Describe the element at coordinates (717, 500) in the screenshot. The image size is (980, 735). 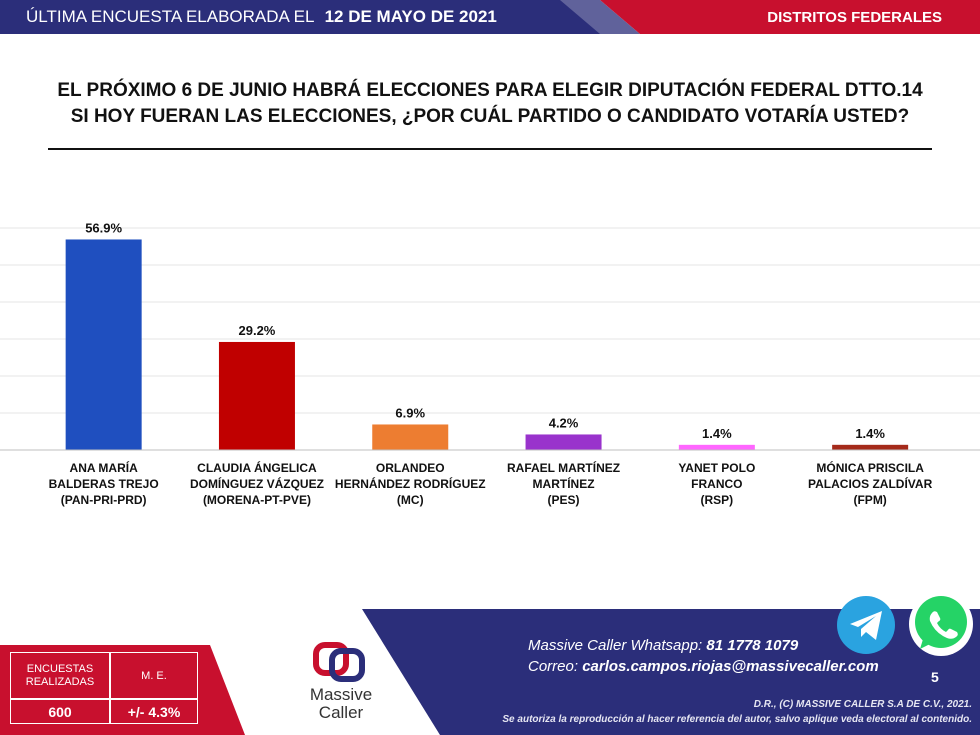
I see `category-label-5-line-3: (RSP)` at that location.